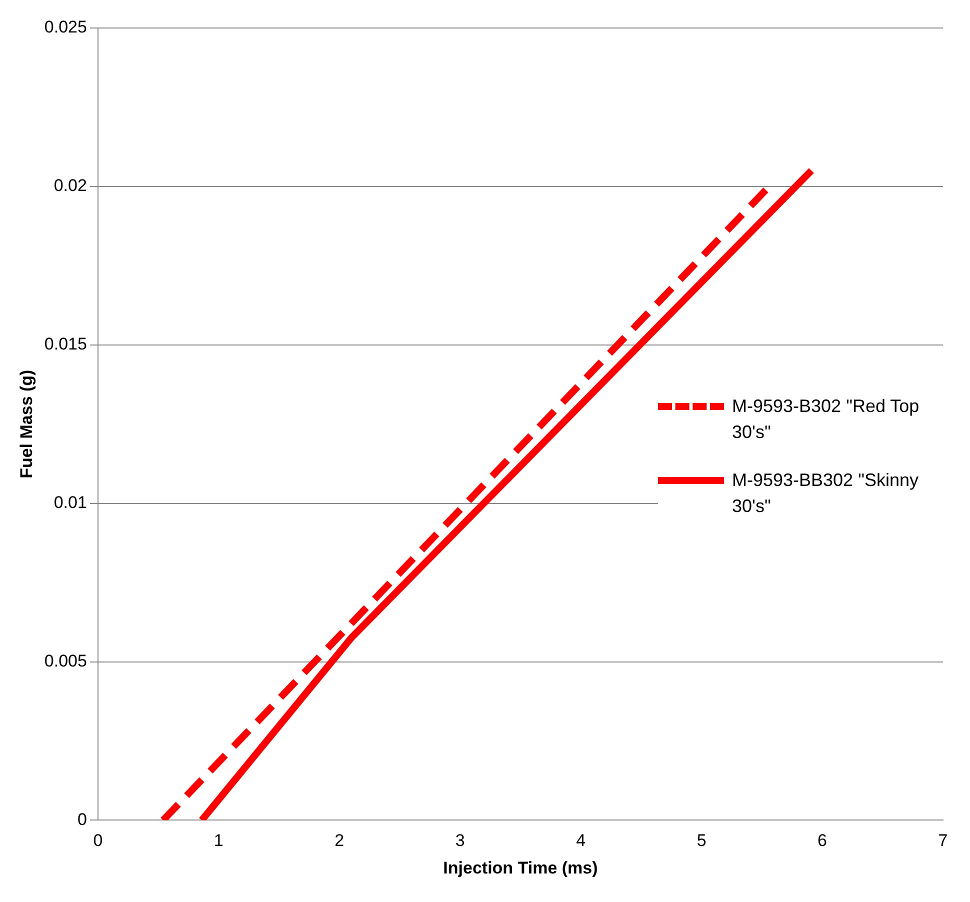 This screenshot has height=902, width=970. What do you see at coordinates (826, 493) in the screenshot?
I see `legend-label: M-9593-BB302 "Skinny 30's"` at bounding box center [826, 493].